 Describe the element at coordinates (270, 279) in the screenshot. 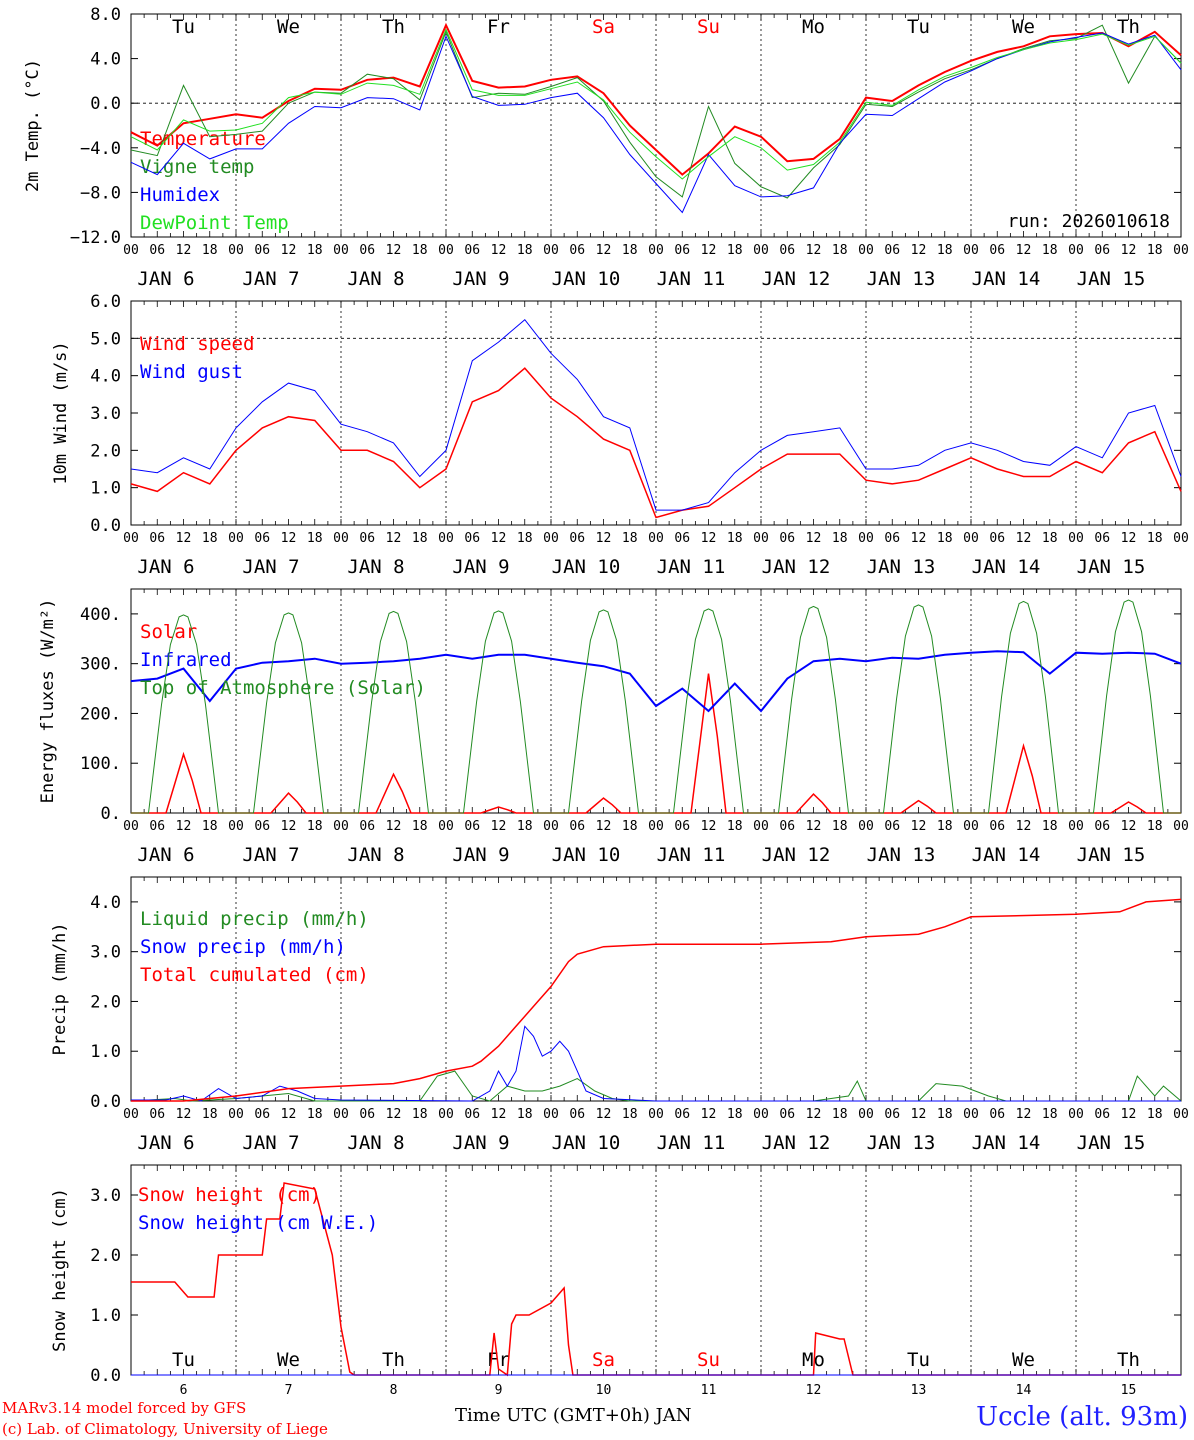

I see `date-label: JAN 7` at that location.